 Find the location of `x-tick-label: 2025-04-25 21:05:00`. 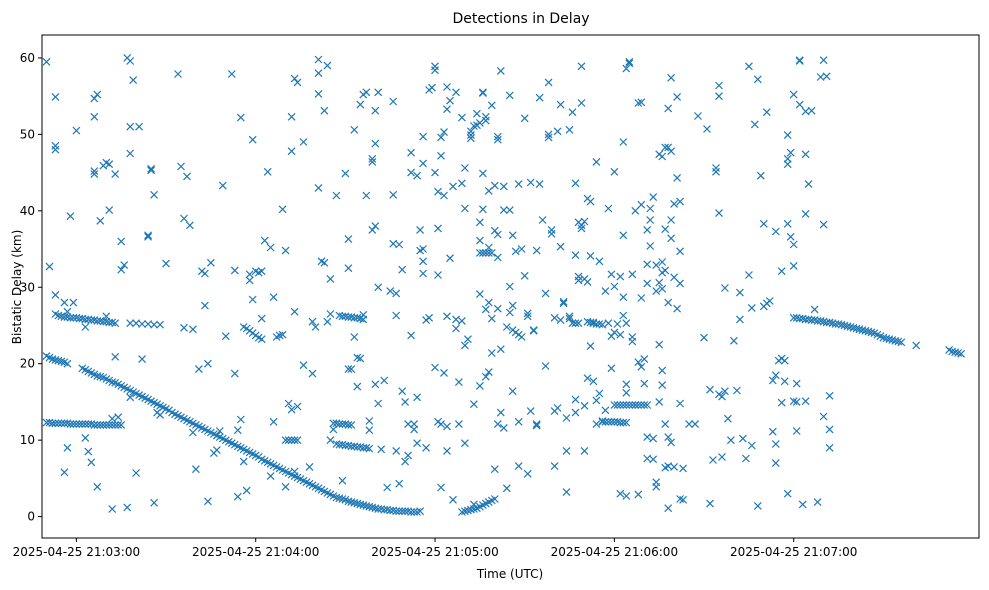

x-tick-label: 2025-04-25 21:05:00 is located at coordinates (434, 552).